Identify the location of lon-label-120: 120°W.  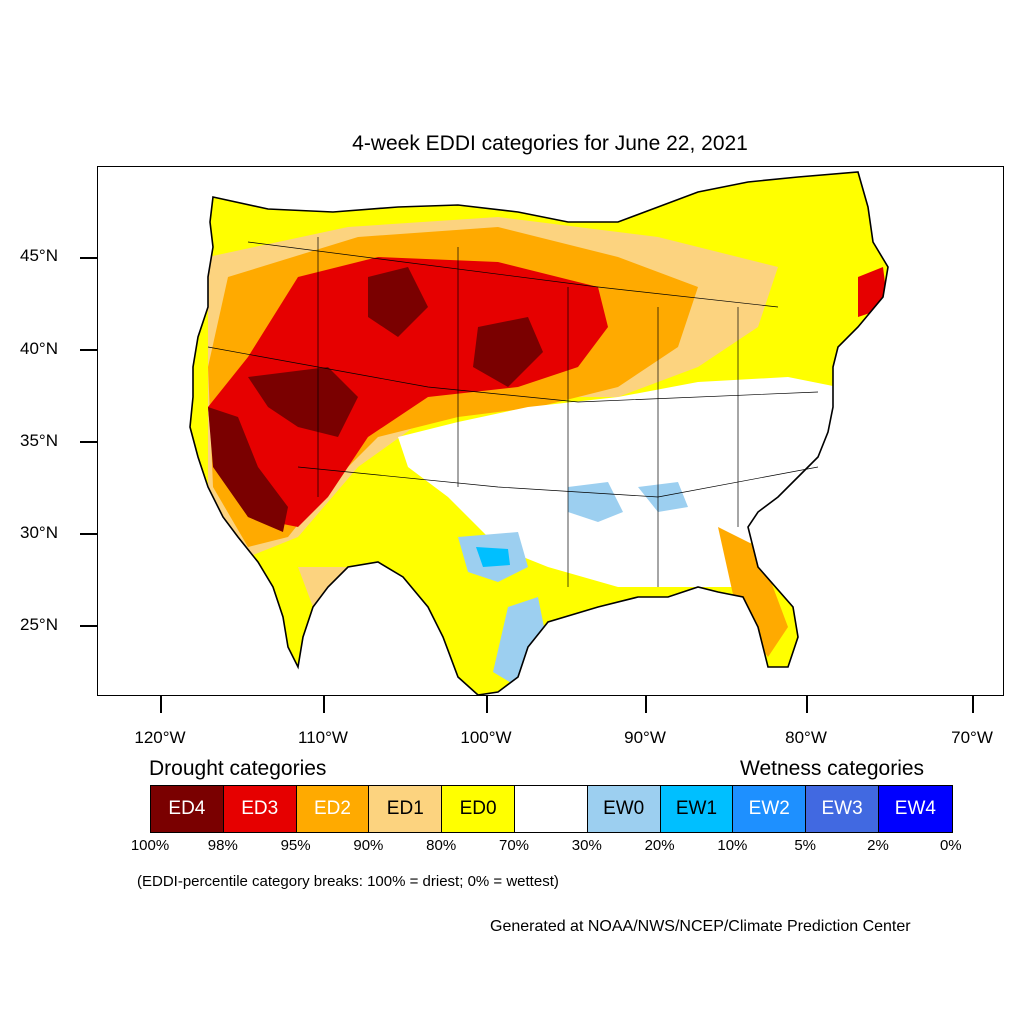
(160, 737).